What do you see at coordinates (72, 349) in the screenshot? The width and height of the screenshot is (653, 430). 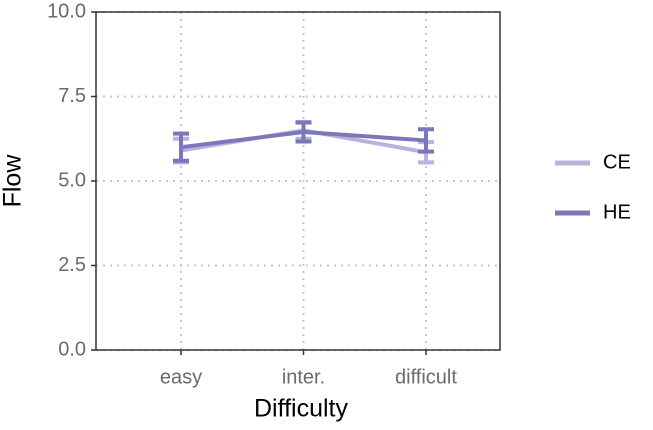 I see `y-tick-label: 0.0` at bounding box center [72, 349].